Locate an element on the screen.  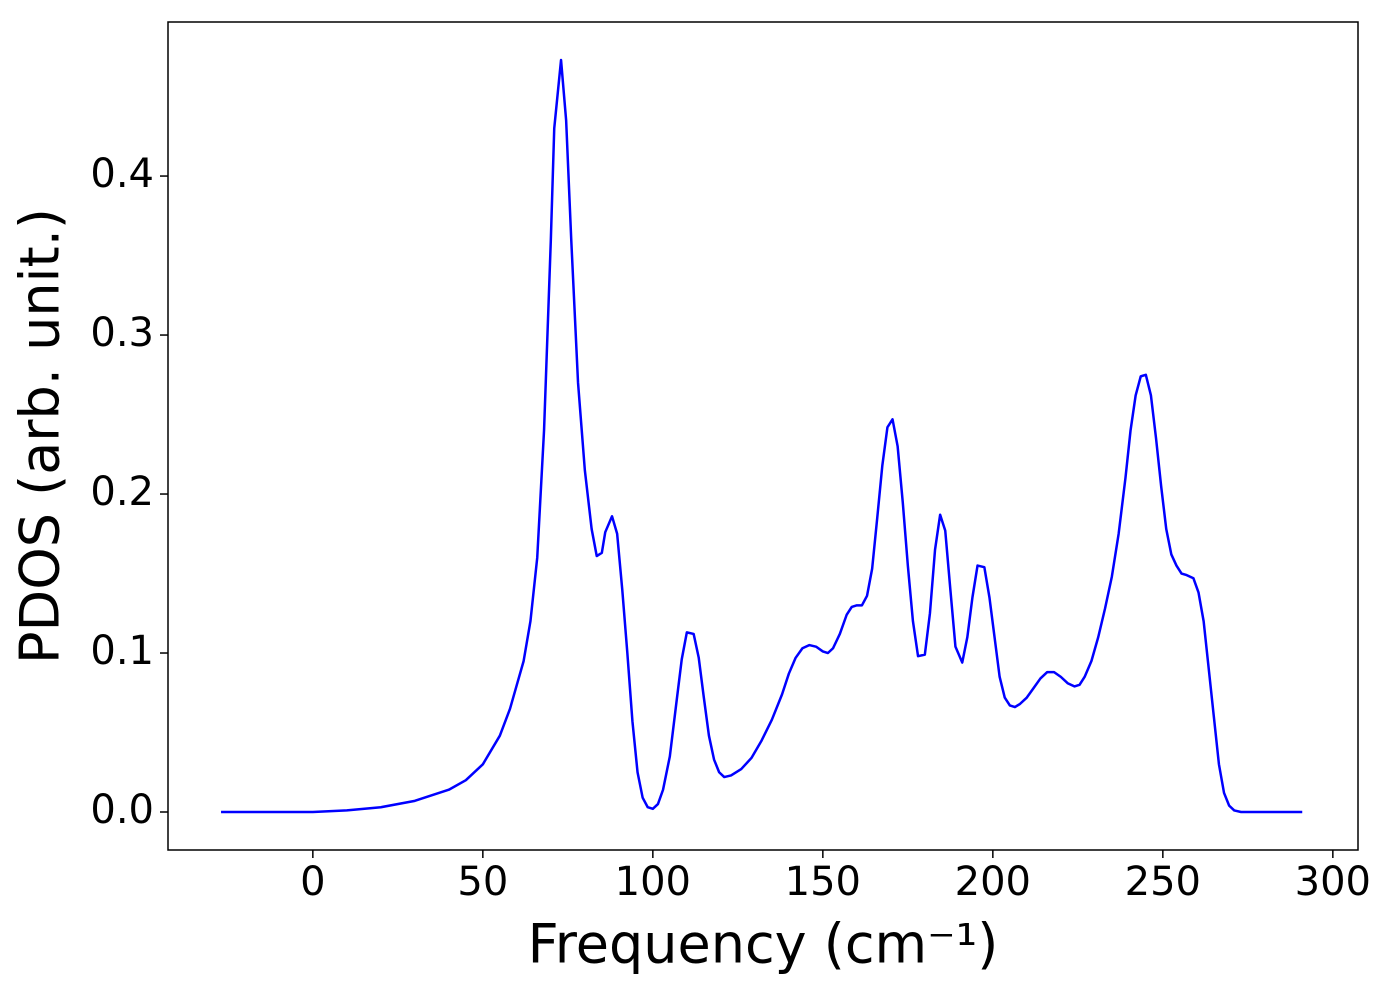
x-tick-label: 300 is located at coordinates (1333, 882).